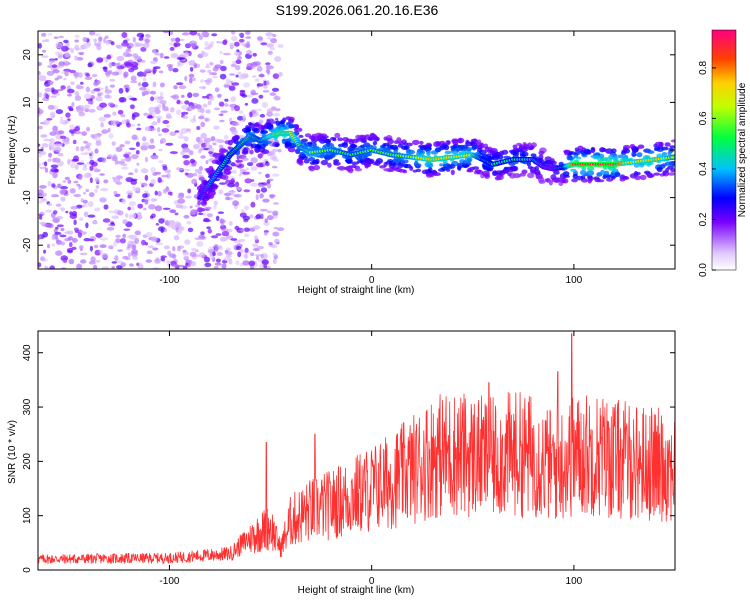 The height and width of the screenshot is (600, 750). Describe the element at coordinates (703, 219) in the screenshot. I see `colorbar-tick-label: 0.2` at that location.